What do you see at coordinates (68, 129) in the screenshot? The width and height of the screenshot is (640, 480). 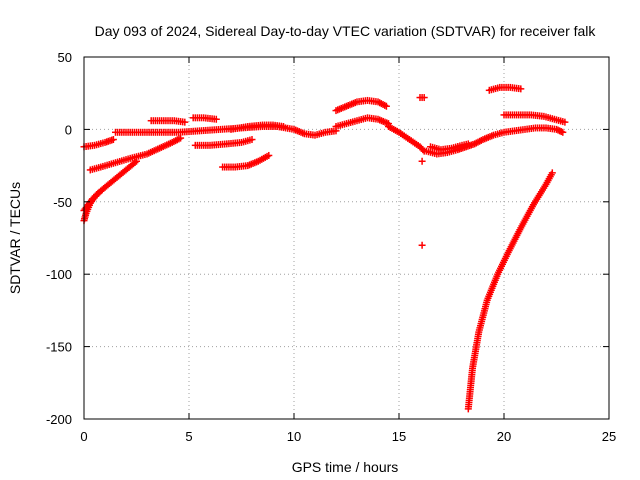 I see `y-tick-label: 0` at bounding box center [68, 129].